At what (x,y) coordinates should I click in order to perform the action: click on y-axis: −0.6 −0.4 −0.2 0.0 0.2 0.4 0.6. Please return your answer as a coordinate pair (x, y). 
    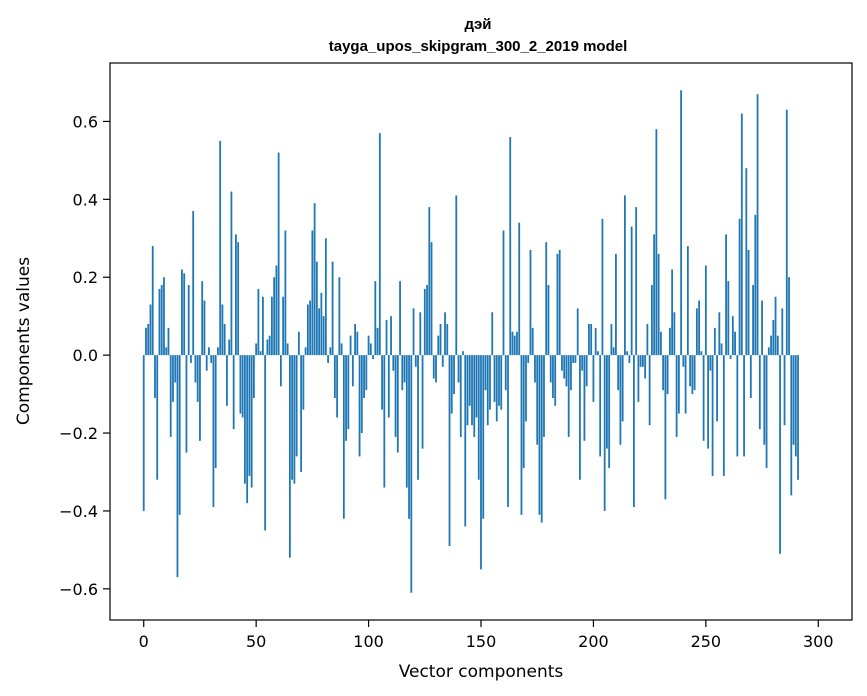
    Looking at the image, I should click on (84, 355).